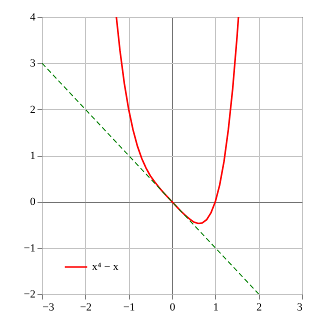 This screenshot has width=330, height=330. I want to click on y-tick-label: 1, so click(33, 156).